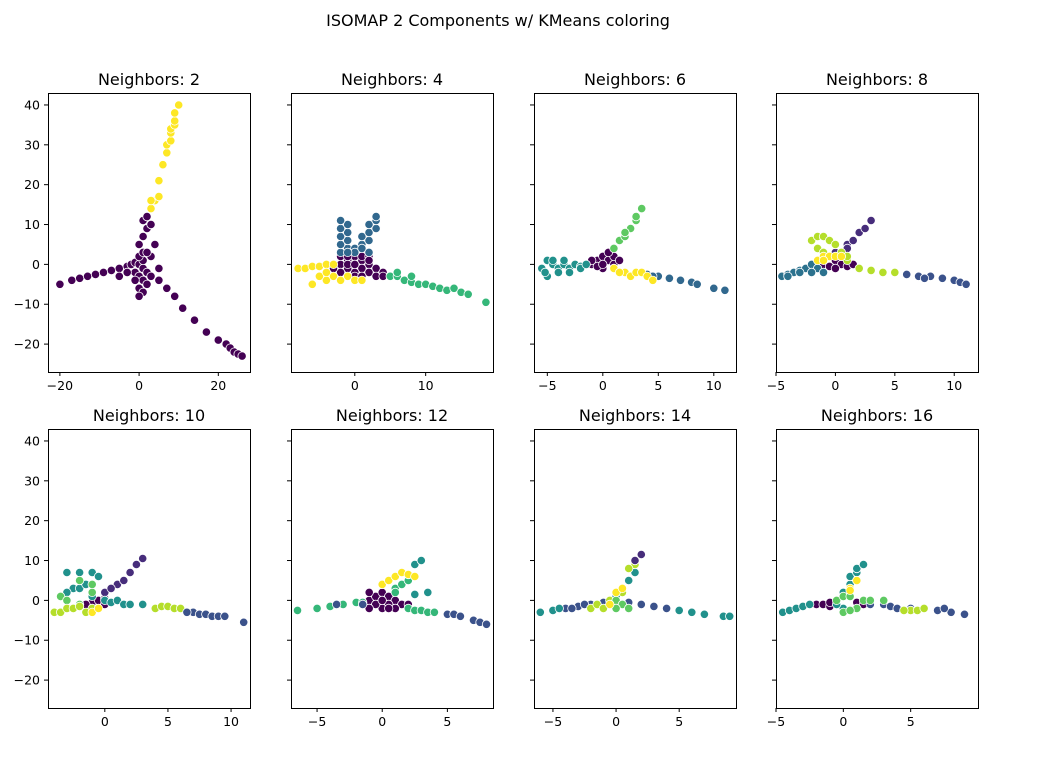 The height and width of the screenshot is (775, 1045). I want to click on y-tick-label: −10, so click(27, 640).